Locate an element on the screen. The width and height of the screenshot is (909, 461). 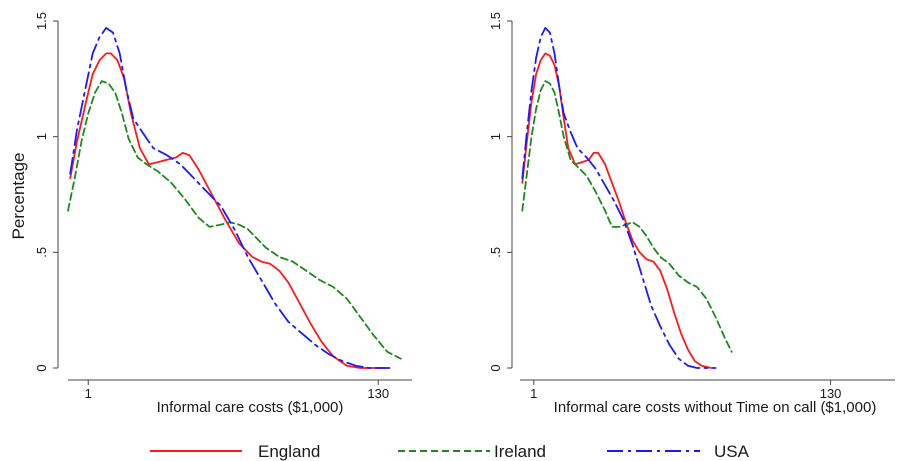
legend-label-ireland: Ireland is located at coordinates (520, 451).